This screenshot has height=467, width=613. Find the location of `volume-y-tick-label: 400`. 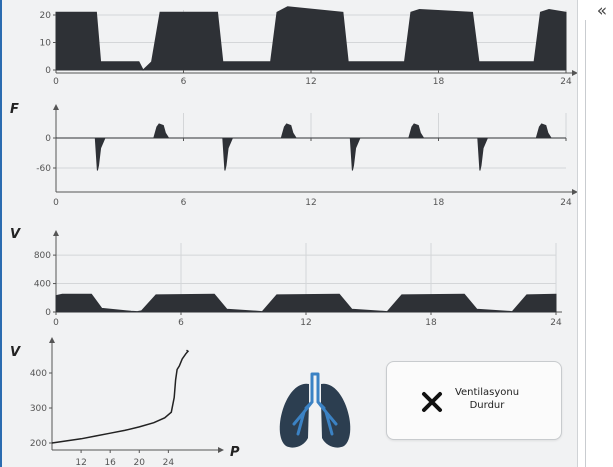

volume-y-tick-label: 400 is located at coordinates (42, 285).